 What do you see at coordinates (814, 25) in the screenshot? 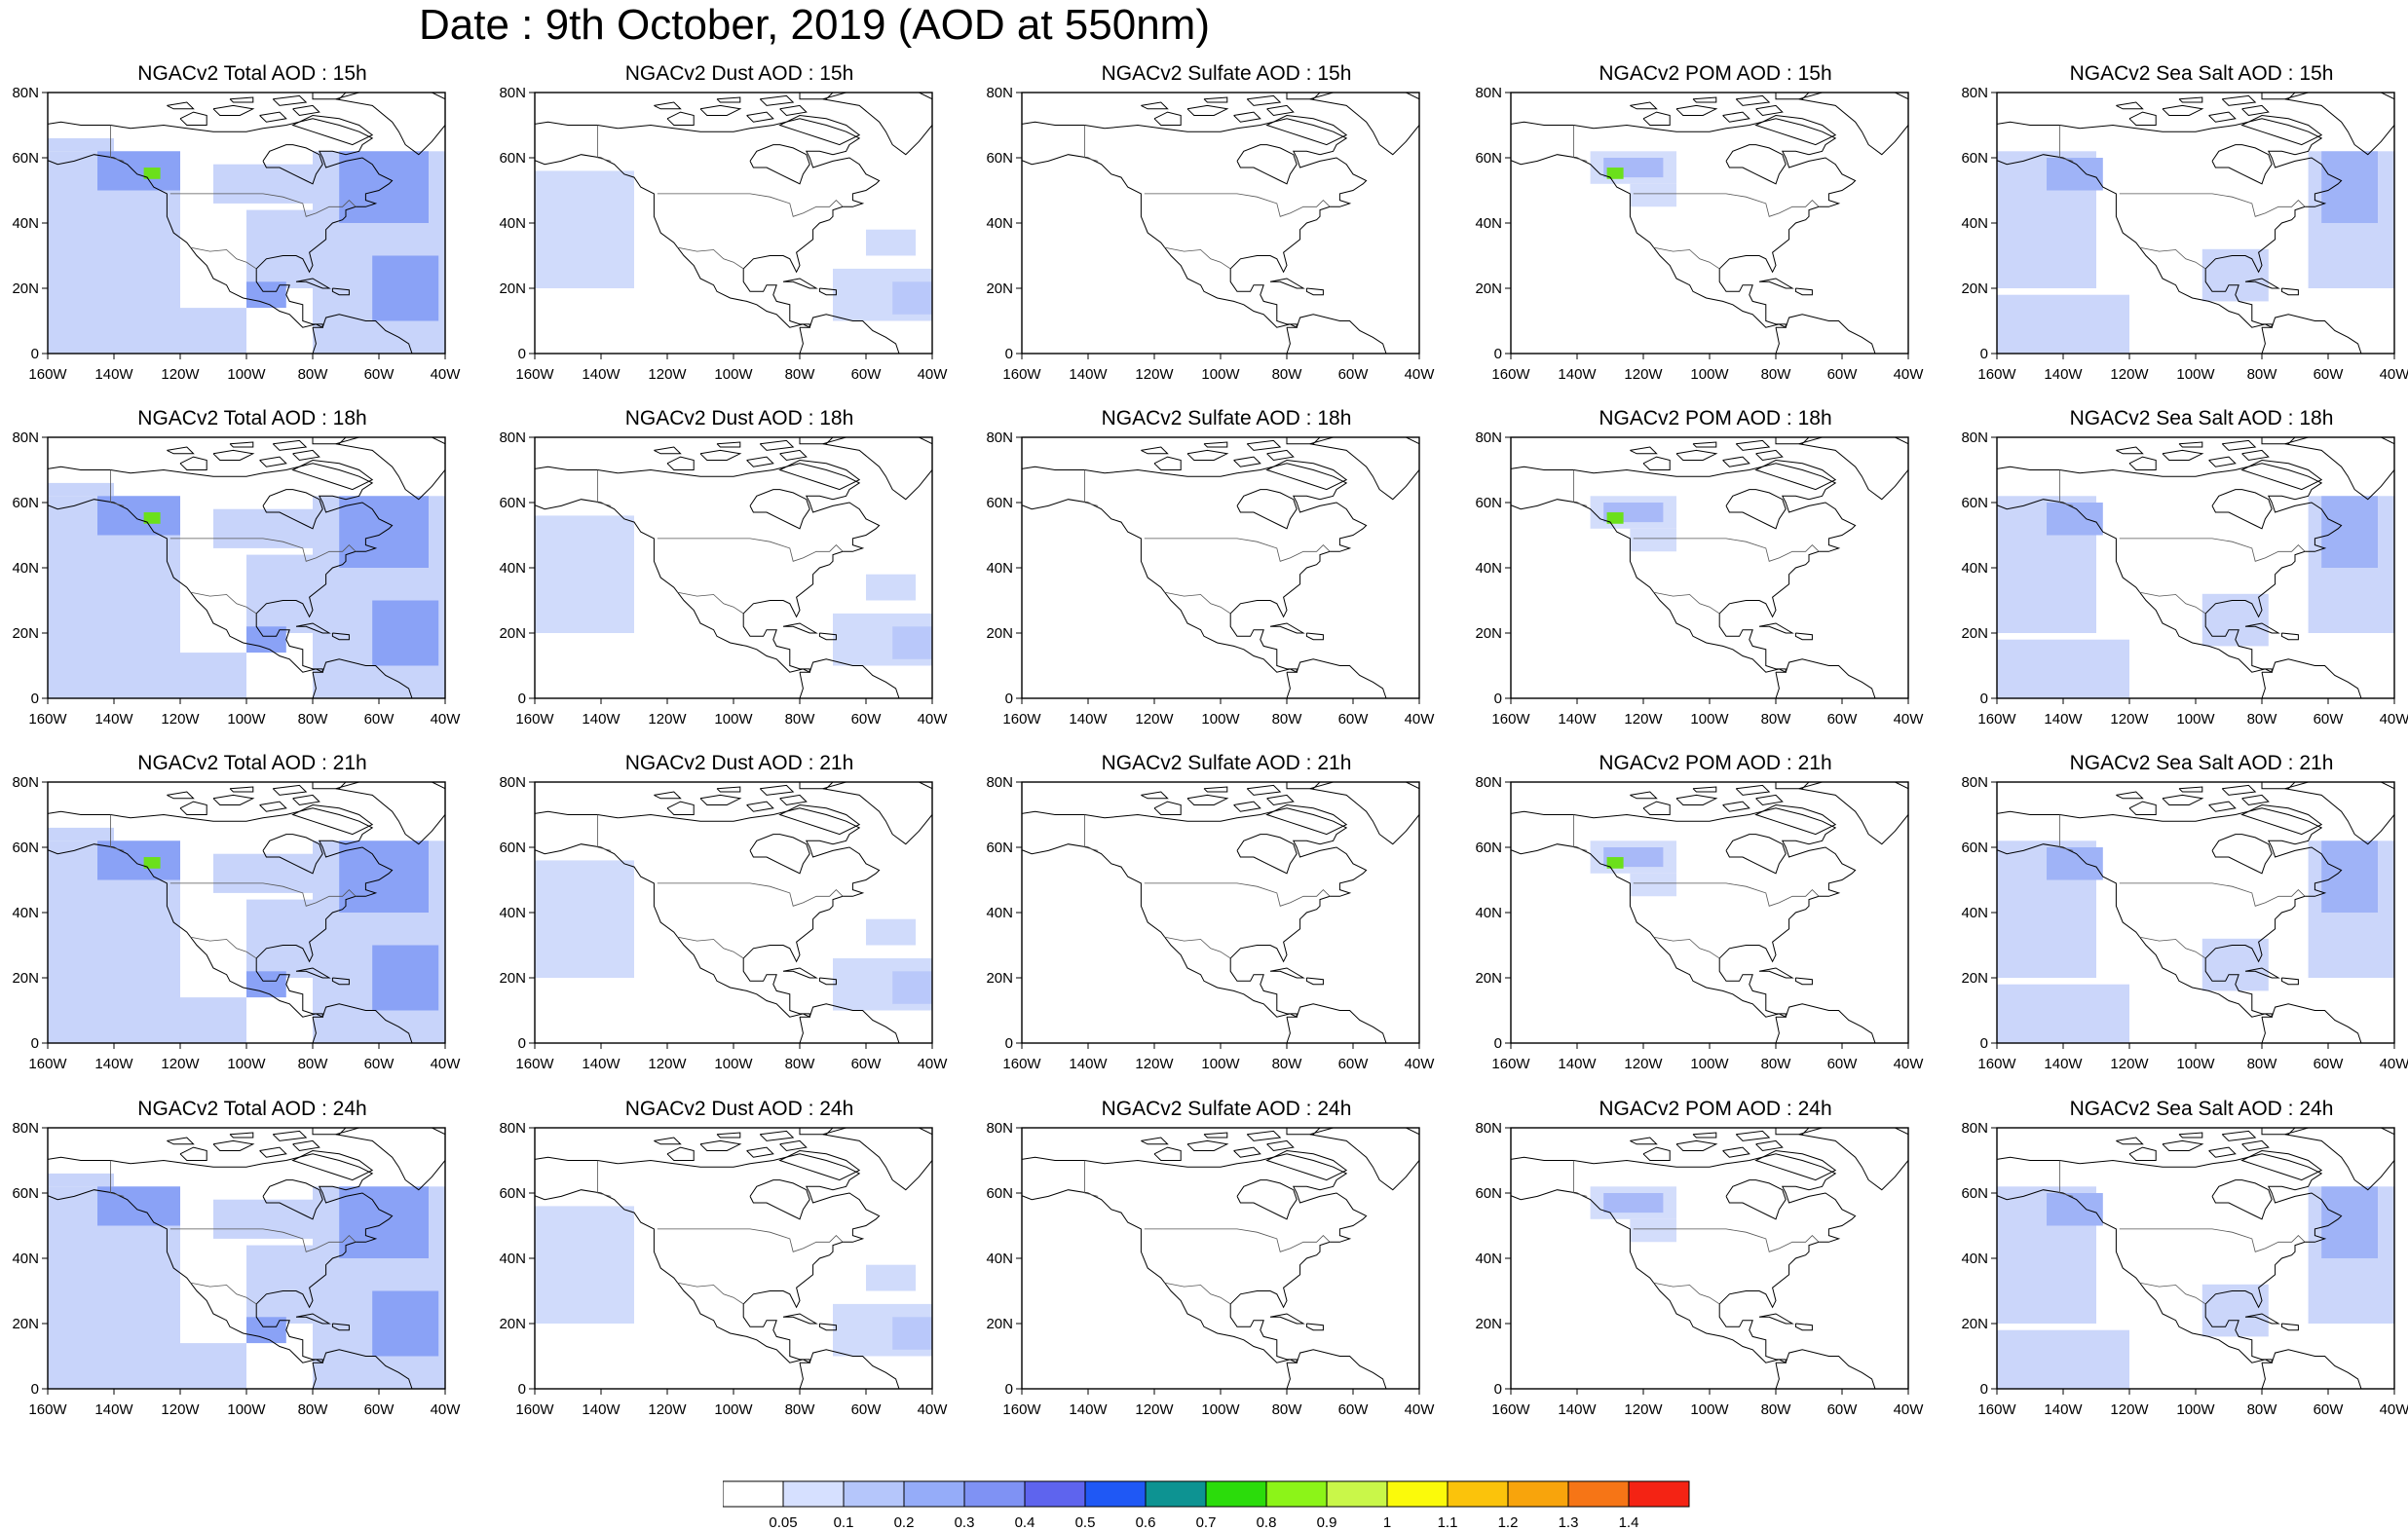
I see `figure-title: Date : 9th October, 2019 (AOD at 550nm)` at bounding box center [814, 25].